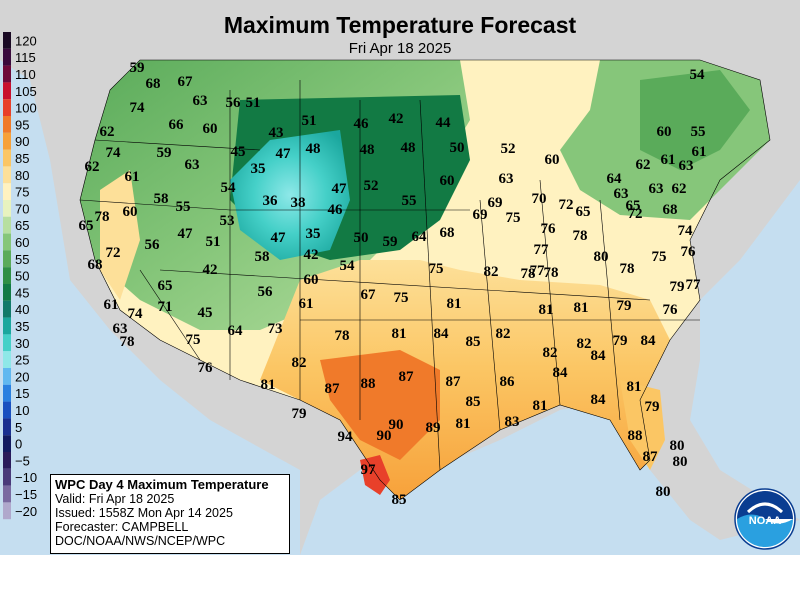  Describe the element at coordinates (457, 148) in the screenshot. I see `temperature-label: 50` at that location.